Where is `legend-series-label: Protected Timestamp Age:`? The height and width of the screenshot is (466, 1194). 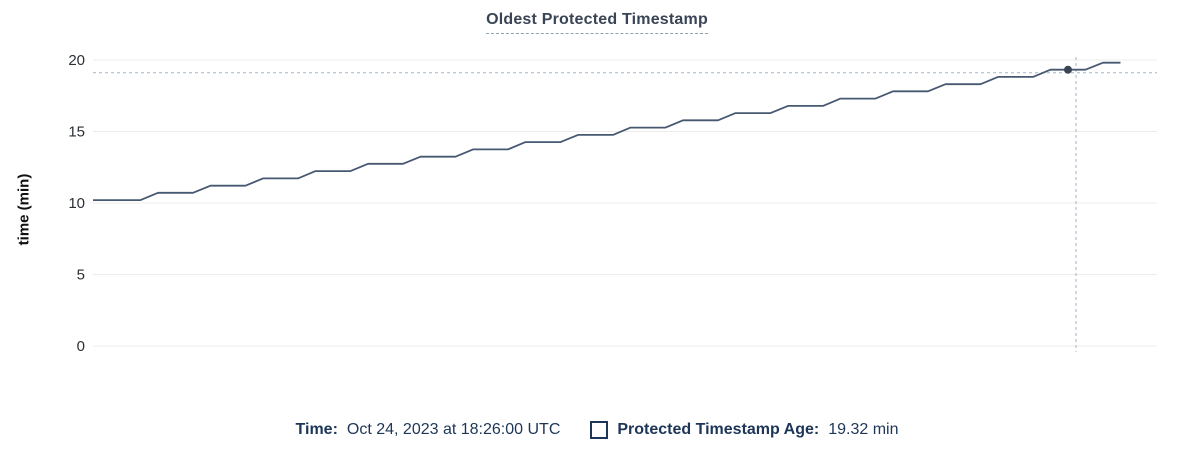
legend-series-label: Protected Timestamp Age: is located at coordinates (718, 429).